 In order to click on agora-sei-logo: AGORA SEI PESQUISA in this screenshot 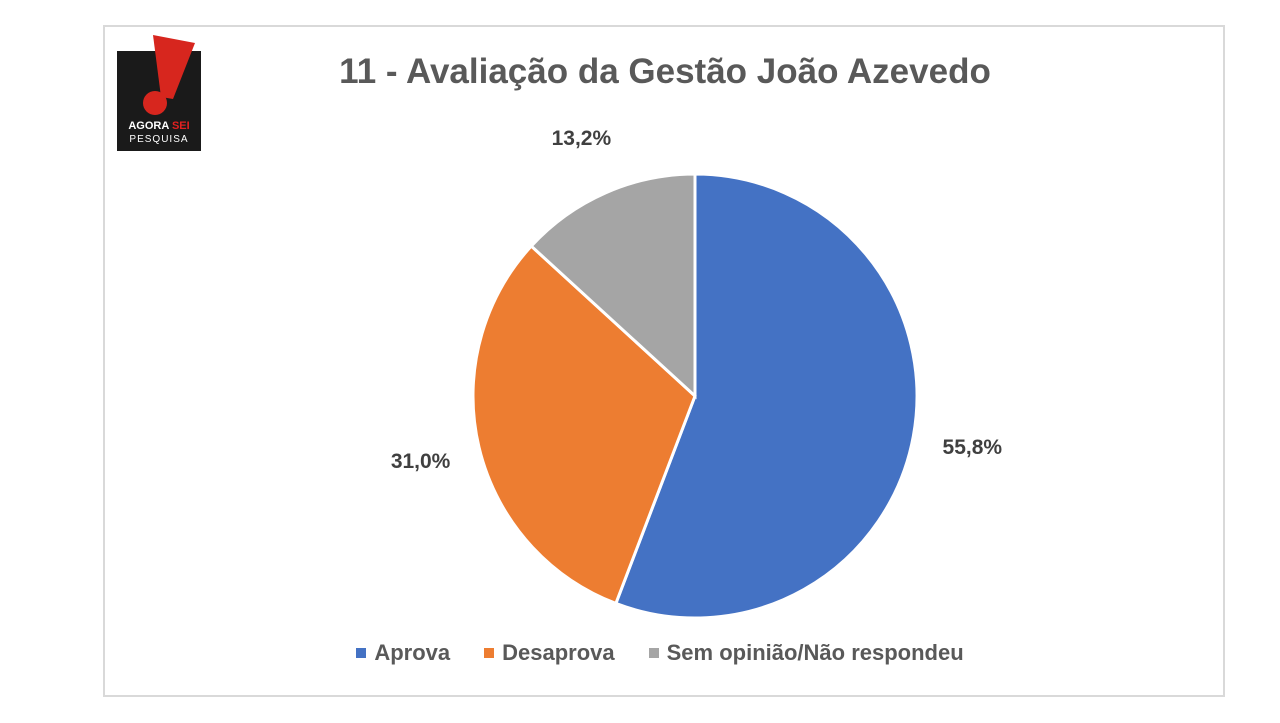, I will do `click(160, 92)`.